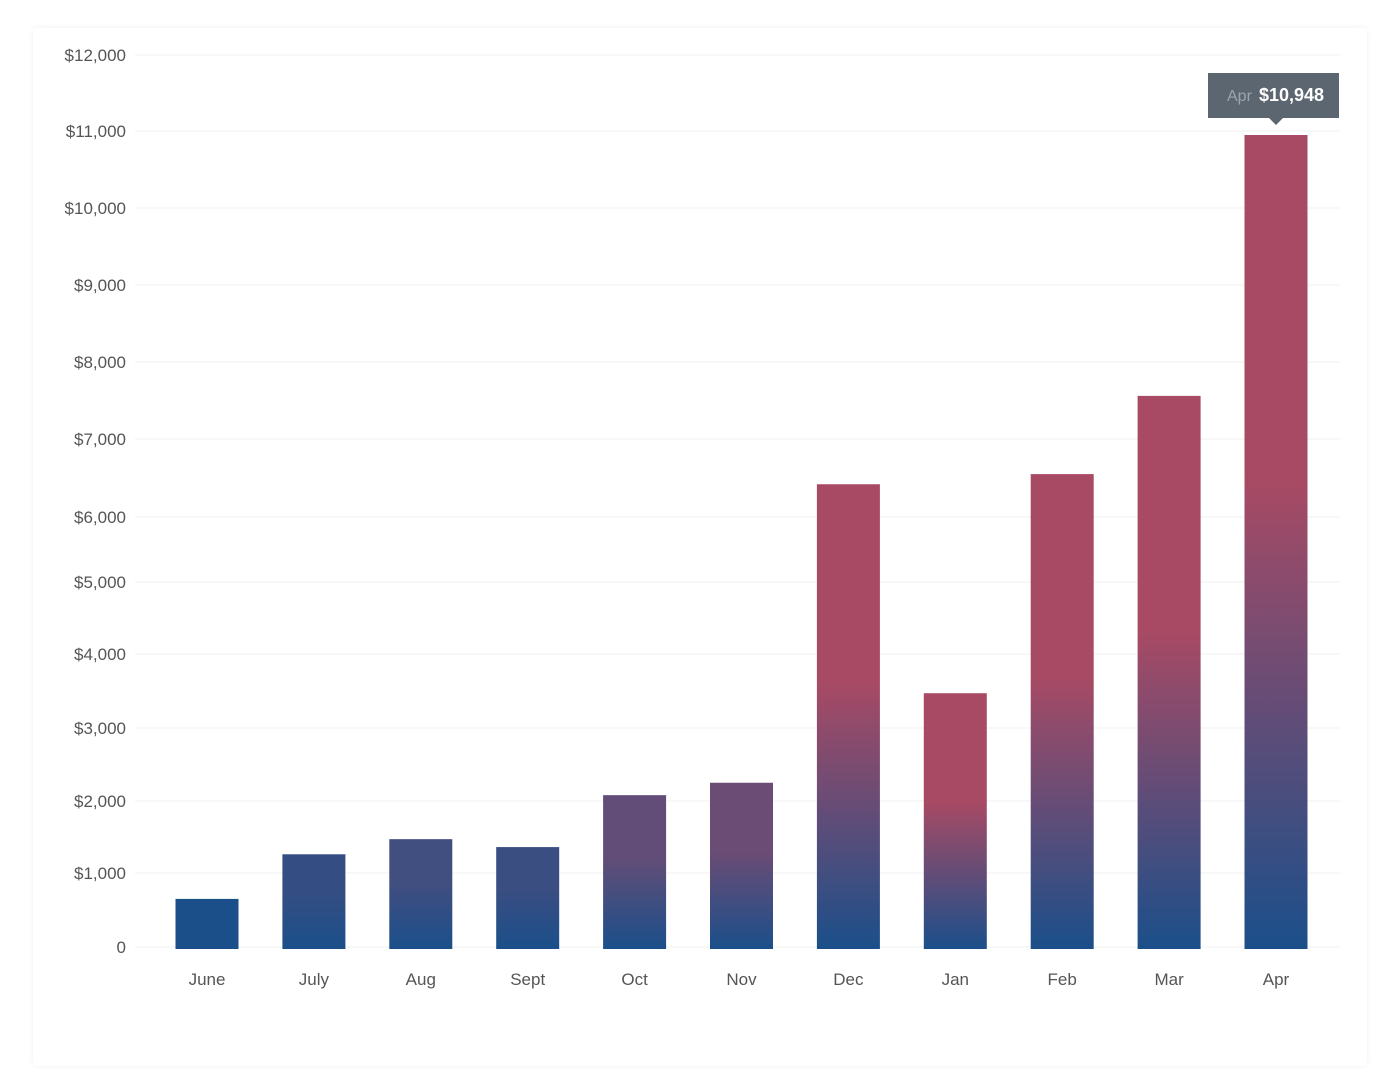 The image size is (1400, 1092). What do you see at coordinates (100, 728) in the screenshot?
I see `y-tick-label: $3,000` at bounding box center [100, 728].